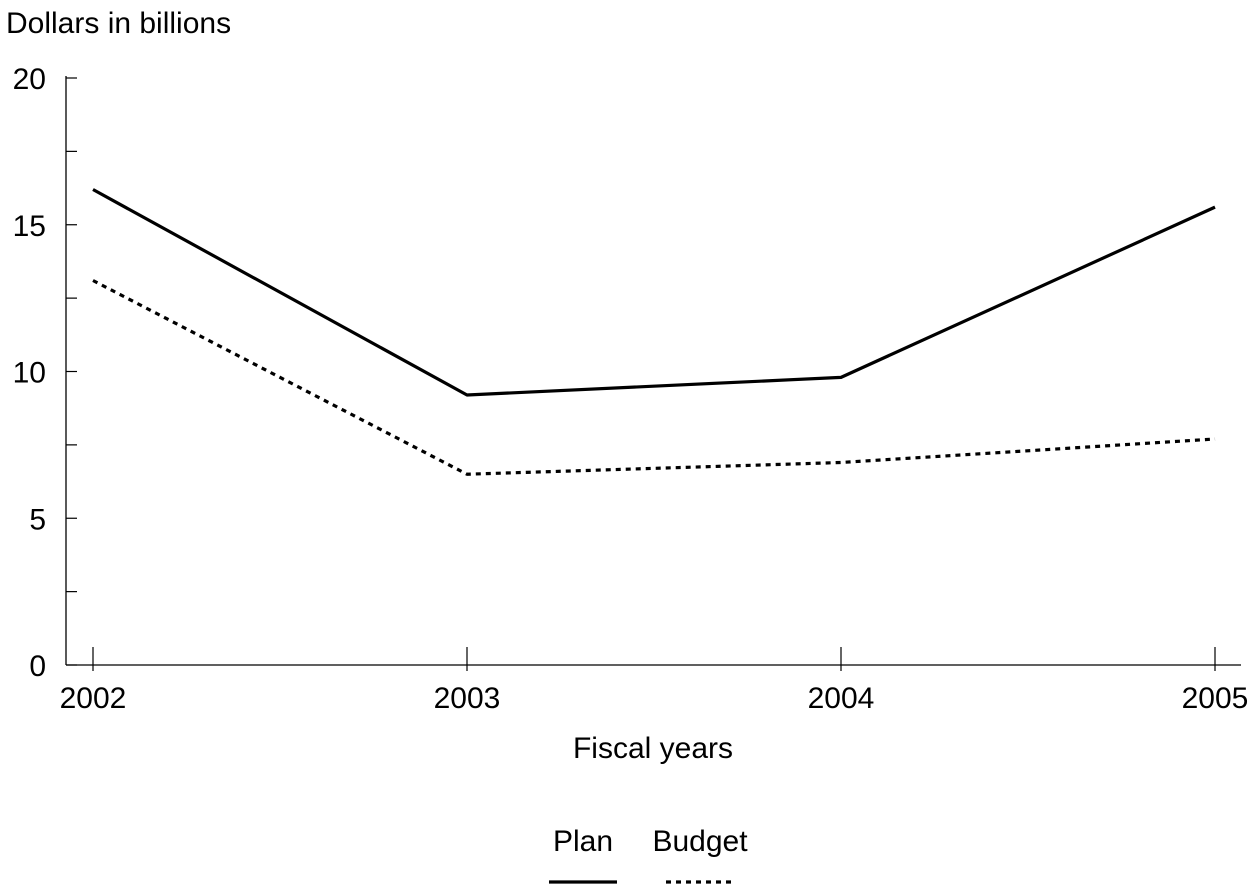  I want to click on legend-label-plan: Plan, so click(583, 841).